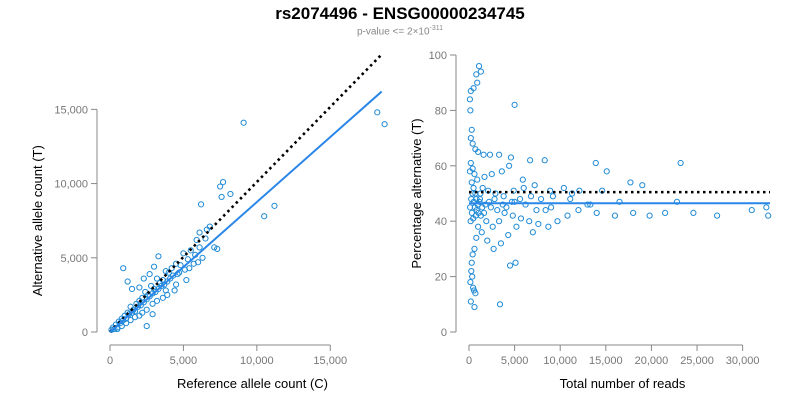 This screenshot has width=800, height=400. What do you see at coordinates (652, 361) in the screenshot?
I see `x-tick-label: 20,000` at bounding box center [652, 361].